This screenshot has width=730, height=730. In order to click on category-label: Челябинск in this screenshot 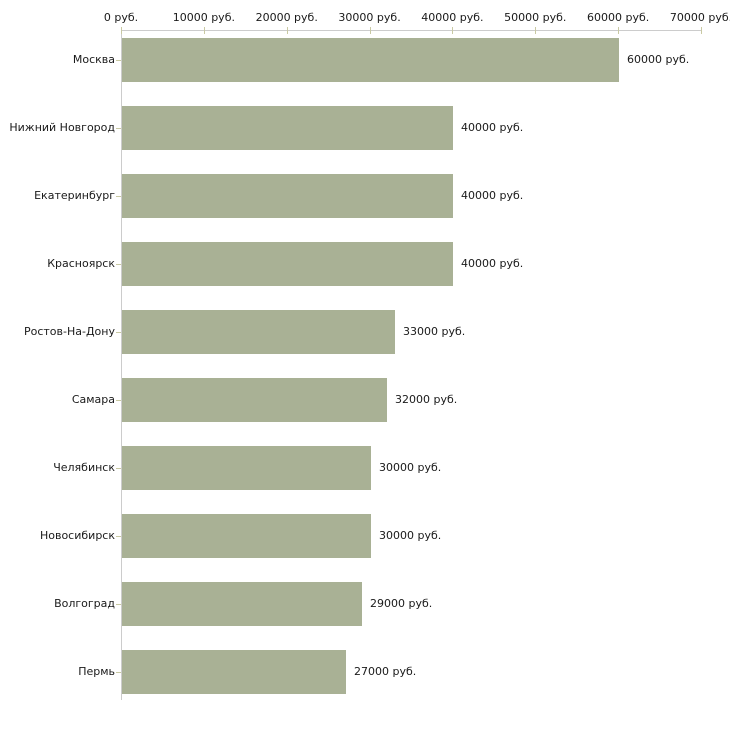, I will do `click(84, 467)`.